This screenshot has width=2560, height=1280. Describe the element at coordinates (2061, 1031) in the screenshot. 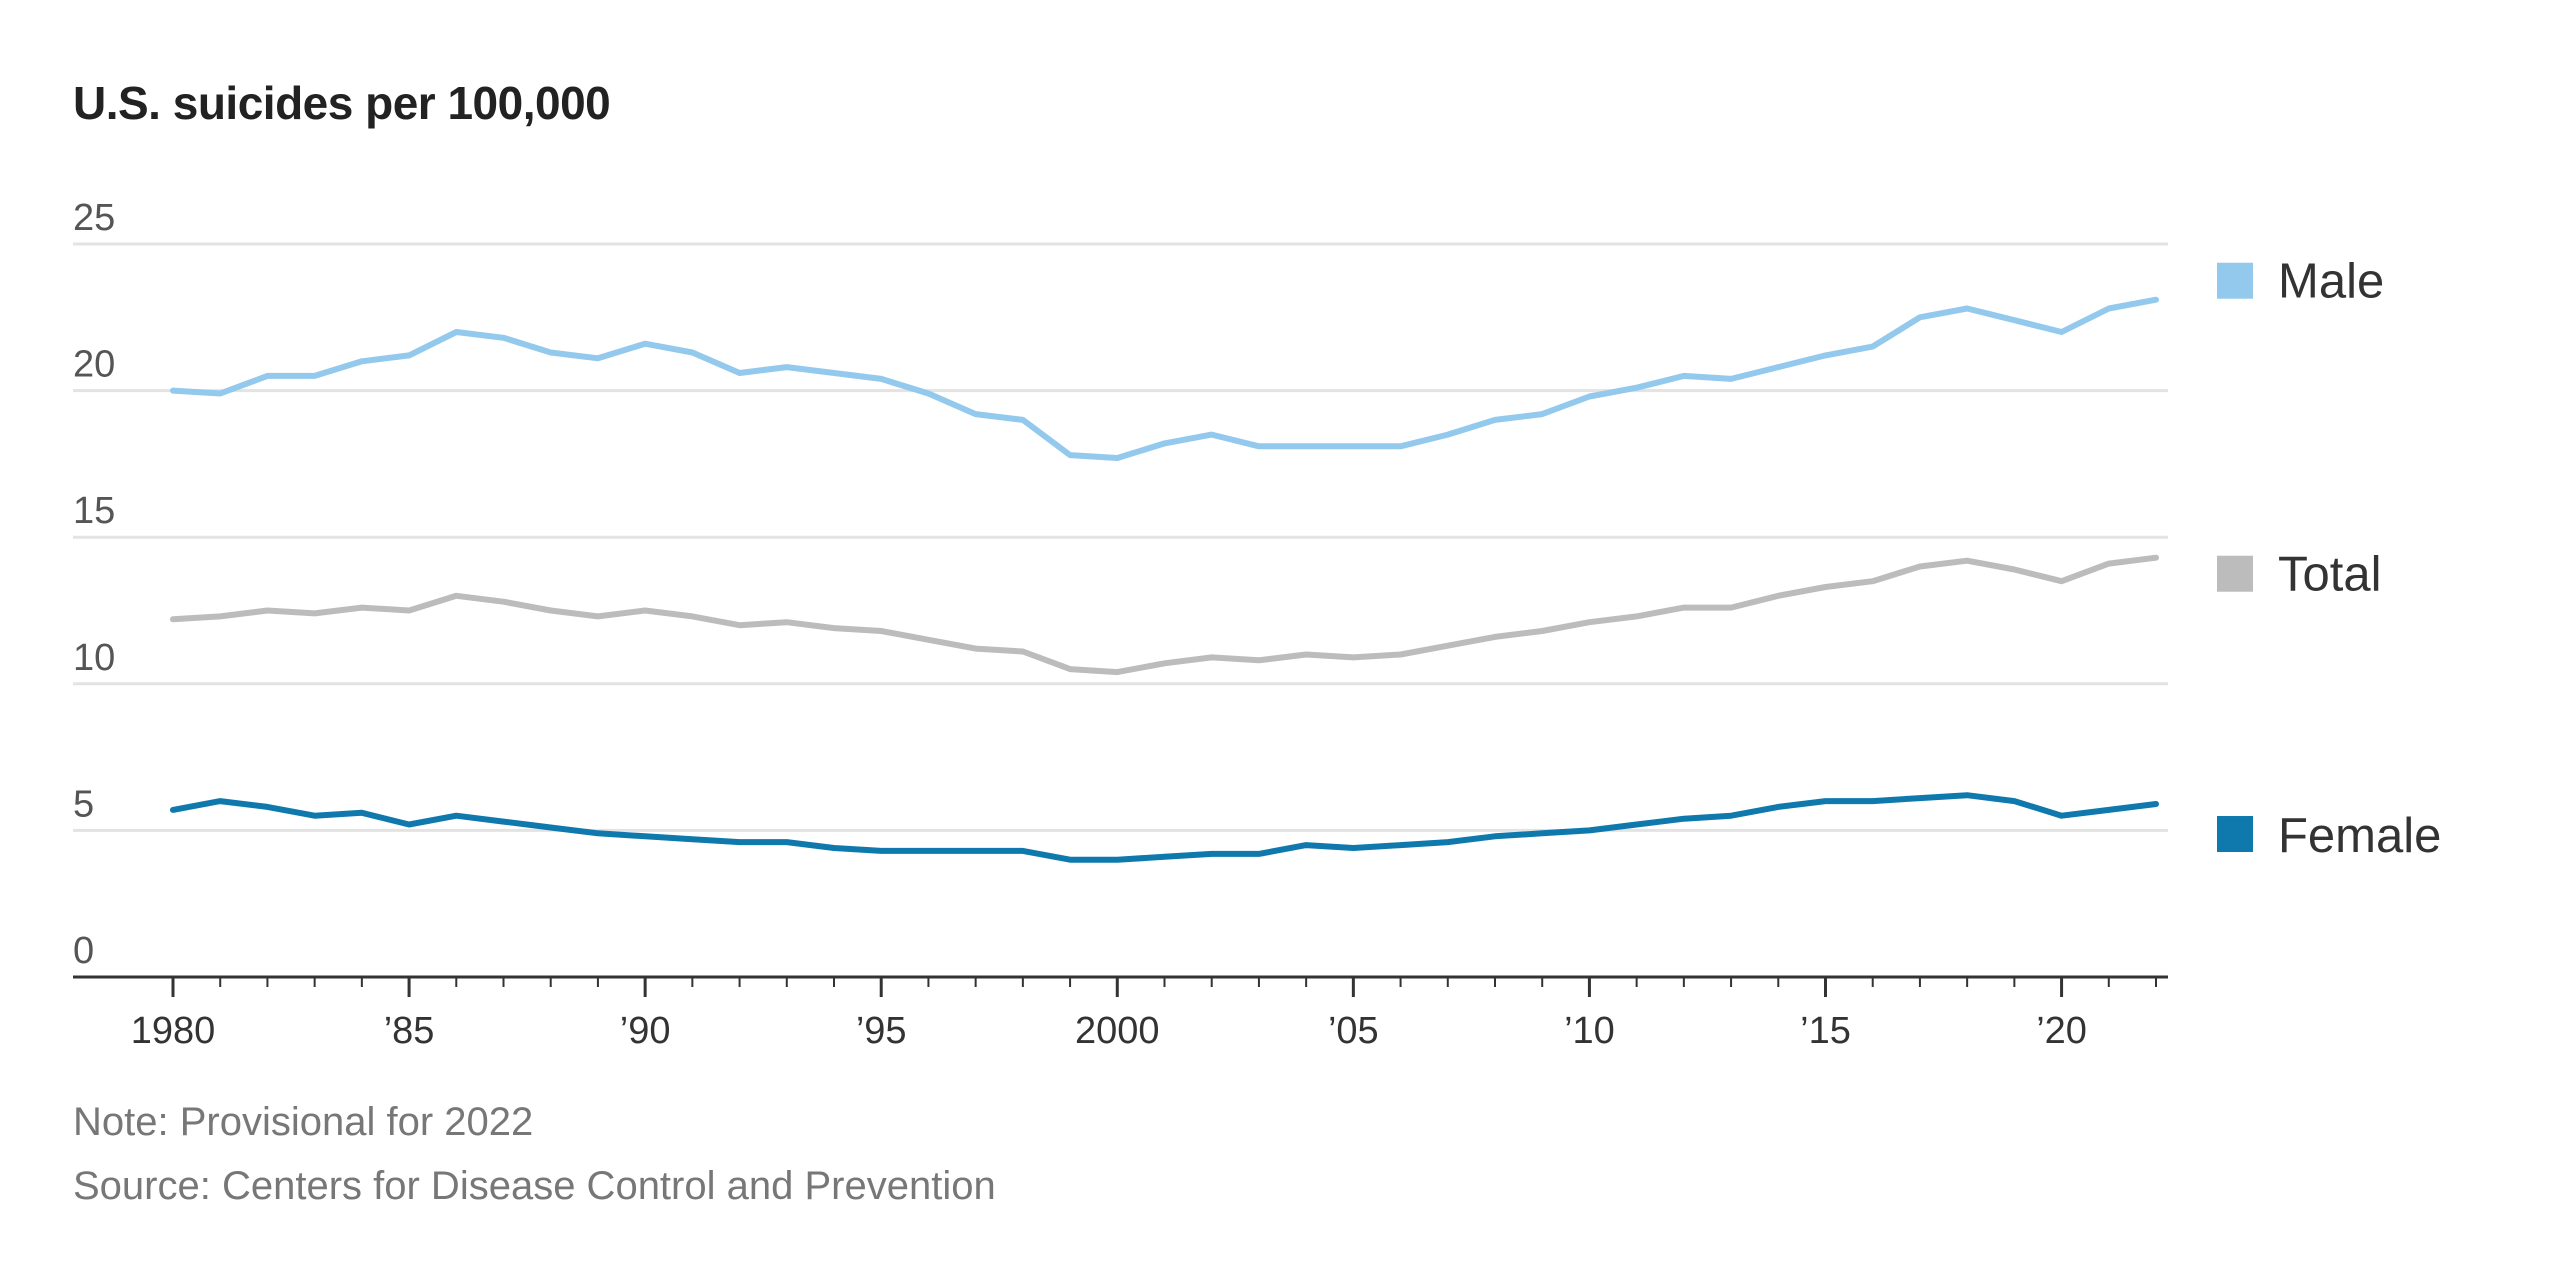

I see `x-tick-label-2020: ’20` at that location.